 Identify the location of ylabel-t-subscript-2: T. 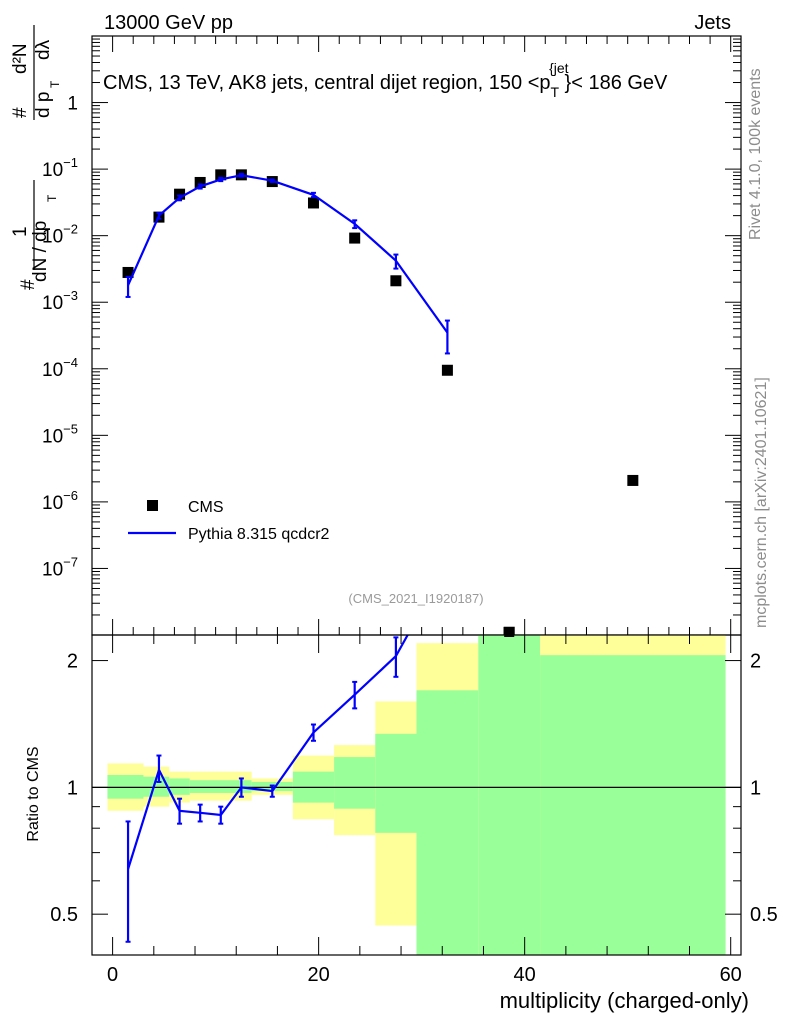
(55, 84).